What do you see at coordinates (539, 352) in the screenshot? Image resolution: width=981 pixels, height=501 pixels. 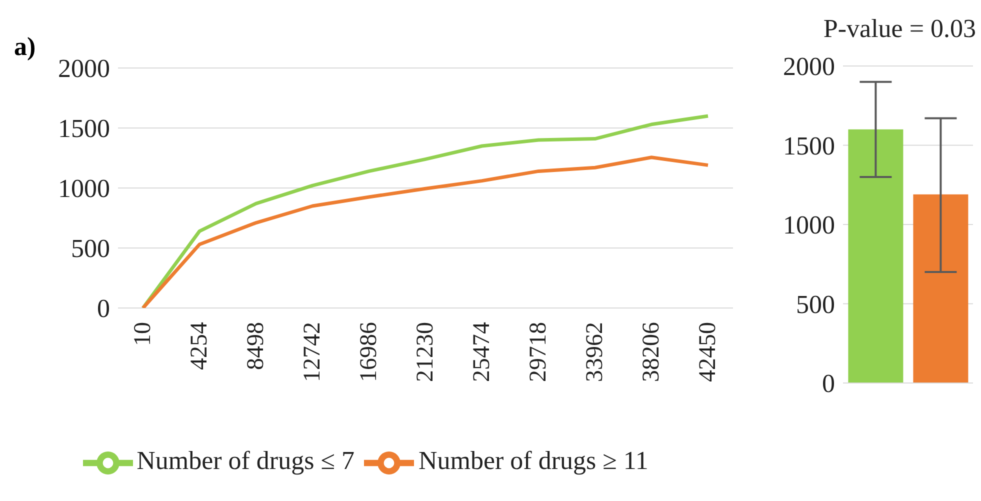 I see `x-tick-label: 29718` at bounding box center [539, 352].